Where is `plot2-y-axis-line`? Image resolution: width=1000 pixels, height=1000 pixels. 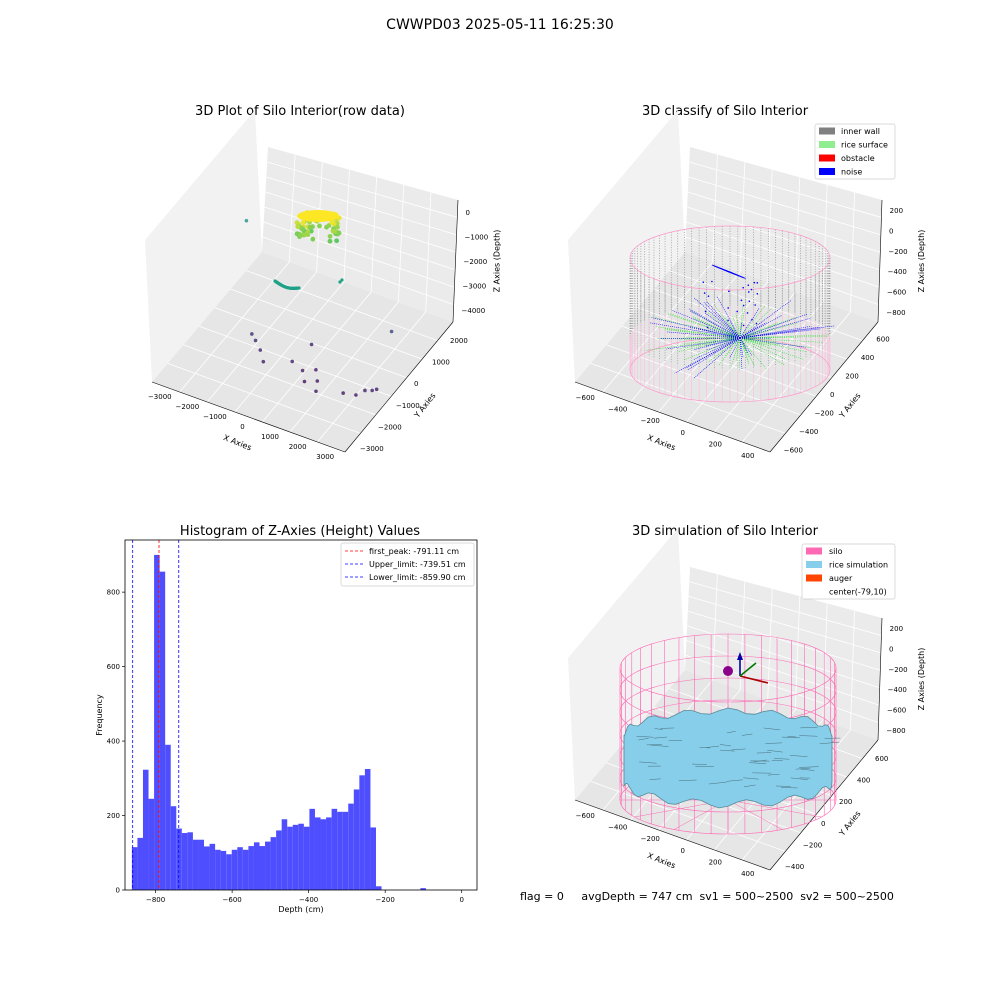
plot2-y-axis-line is located at coordinates (824, 387).